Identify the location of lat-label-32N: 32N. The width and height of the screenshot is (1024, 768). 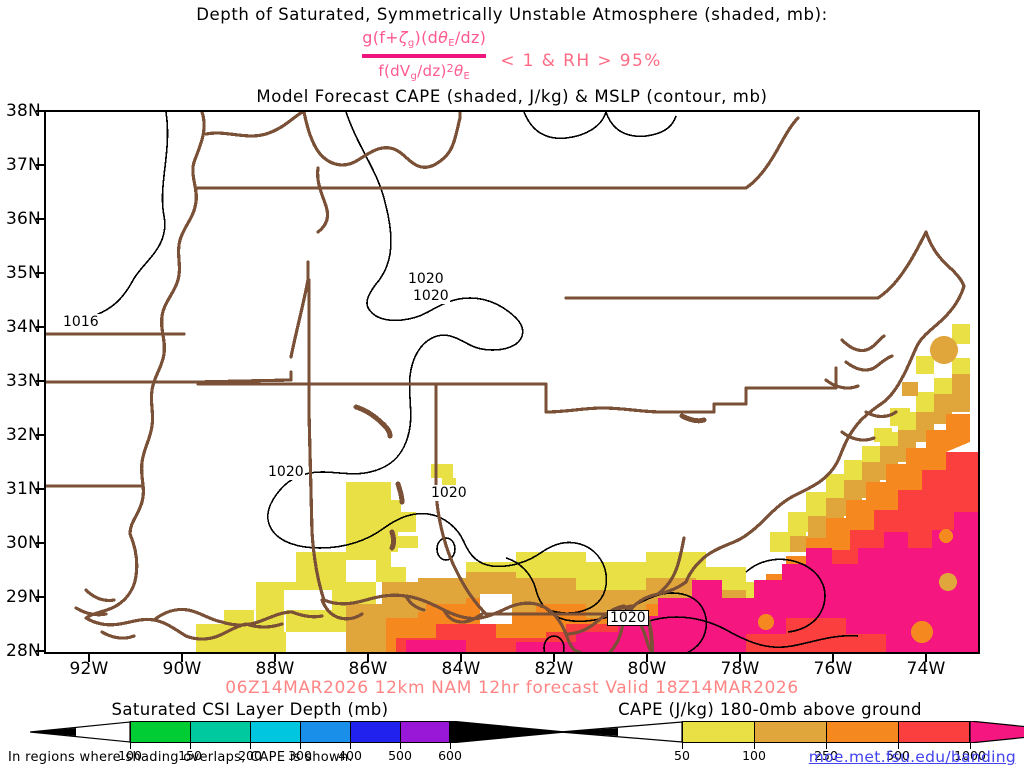
(23, 435).